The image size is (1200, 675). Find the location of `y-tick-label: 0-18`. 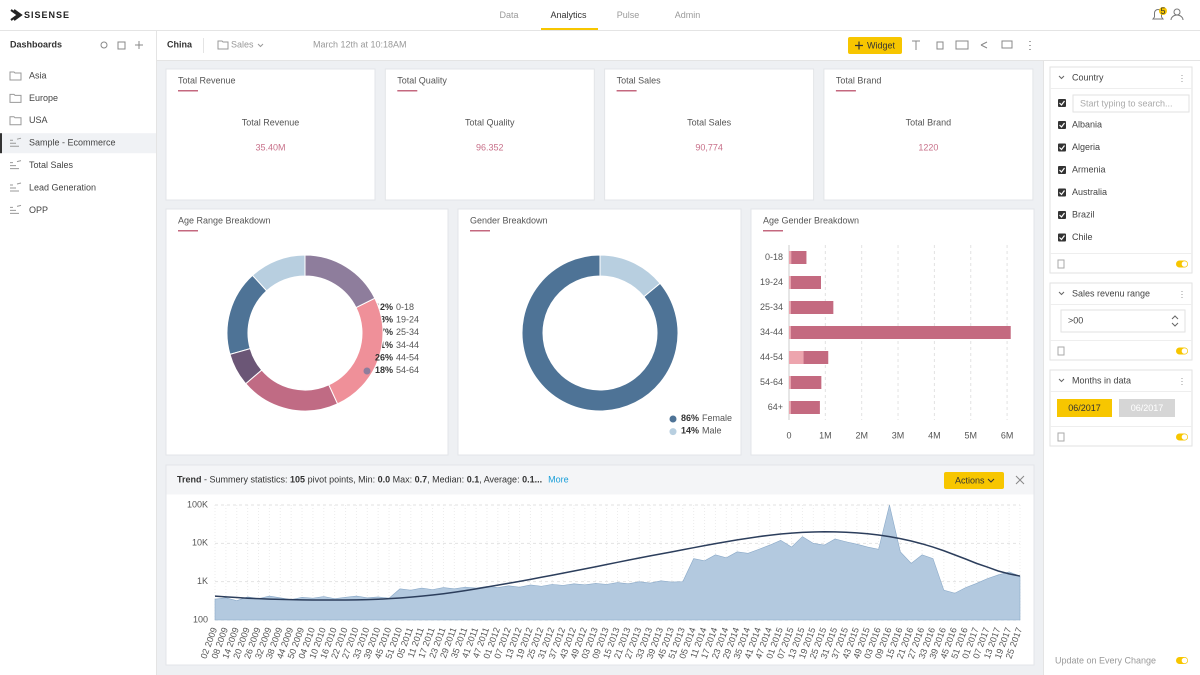

y-tick-label: 0-18 is located at coordinates (774, 257).